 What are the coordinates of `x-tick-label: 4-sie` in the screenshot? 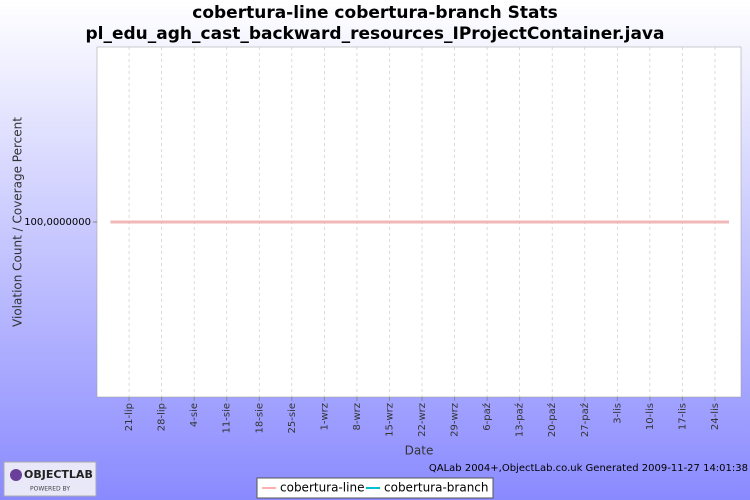 It's located at (194, 415).